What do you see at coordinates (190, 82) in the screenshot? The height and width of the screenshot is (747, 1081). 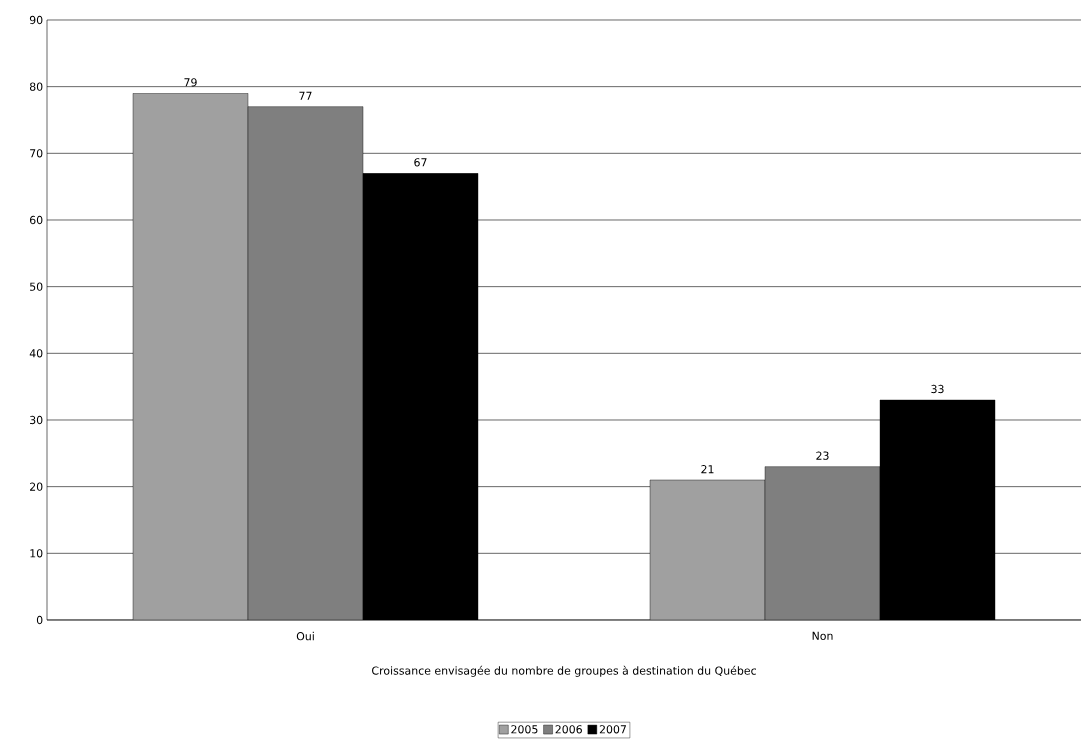 I see `data-label: 79` at bounding box center [190, 82].